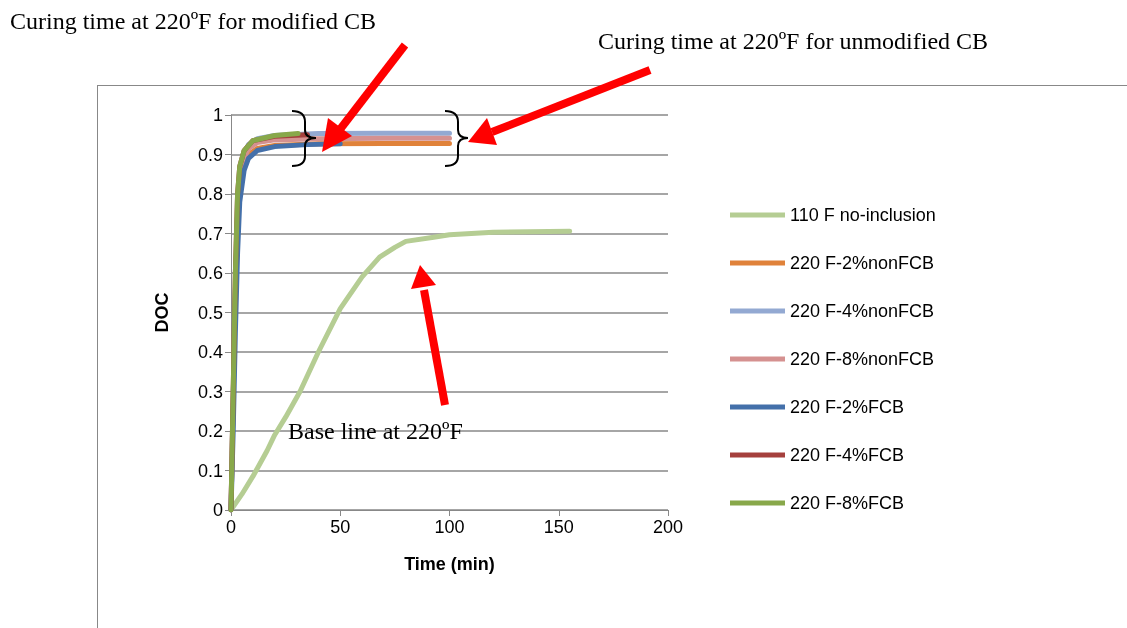  Describe the element at coordinates (793, 41) in the screenshot. I see `text: Curing time at 220ºF for unmodified CB` at that location.